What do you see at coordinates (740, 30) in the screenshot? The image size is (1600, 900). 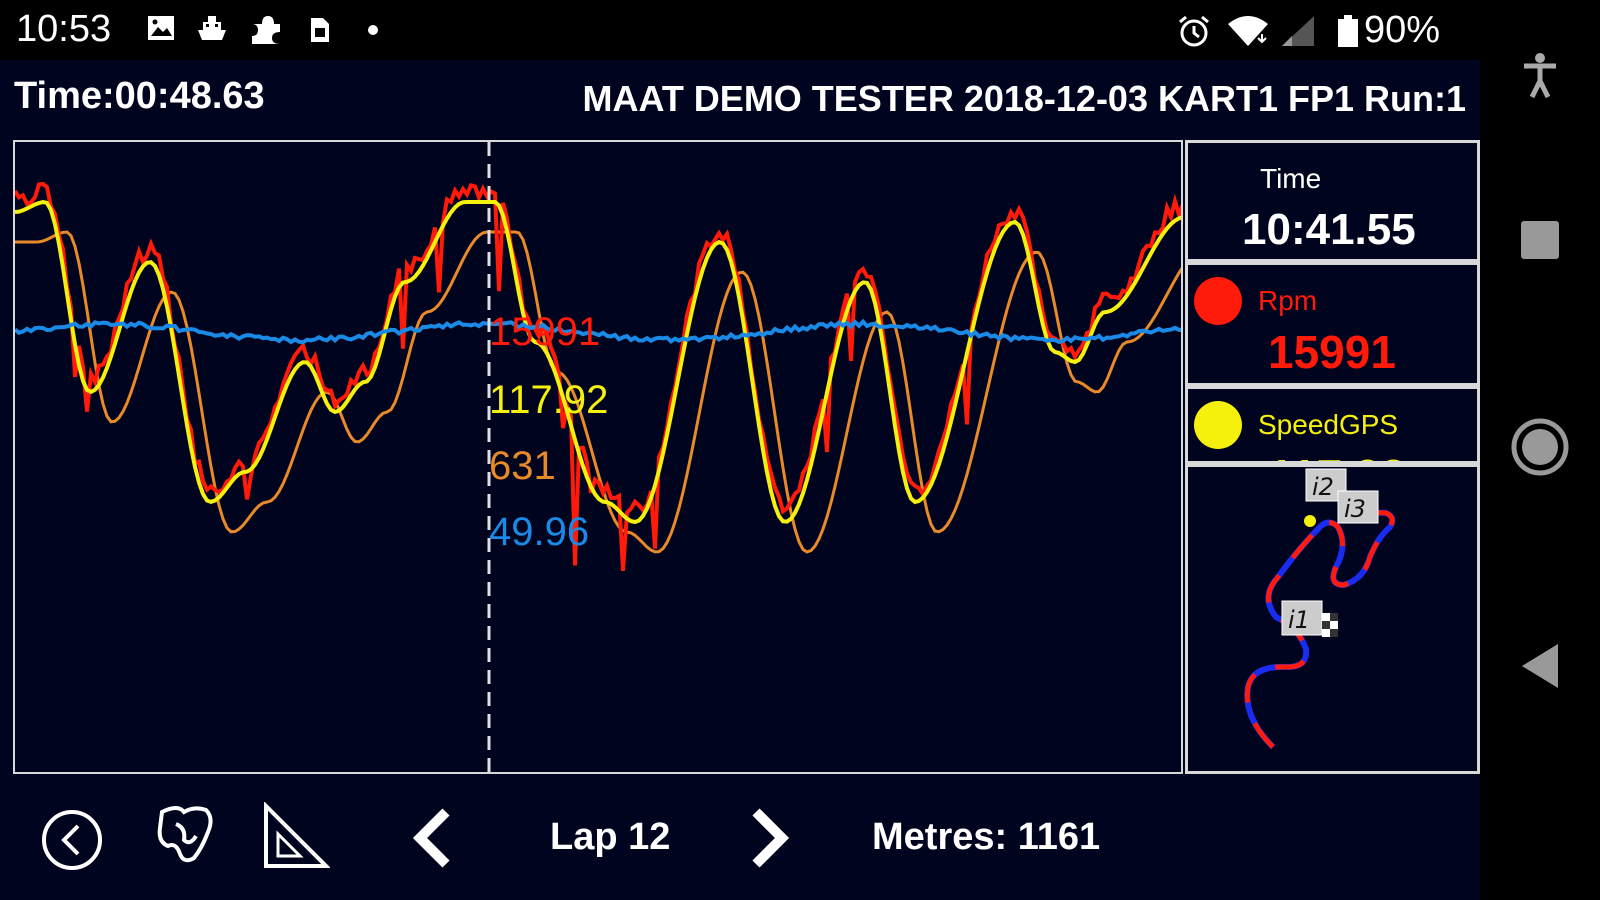 I see `status-bar: 10:53 90%` at bounding box center [740, 30].